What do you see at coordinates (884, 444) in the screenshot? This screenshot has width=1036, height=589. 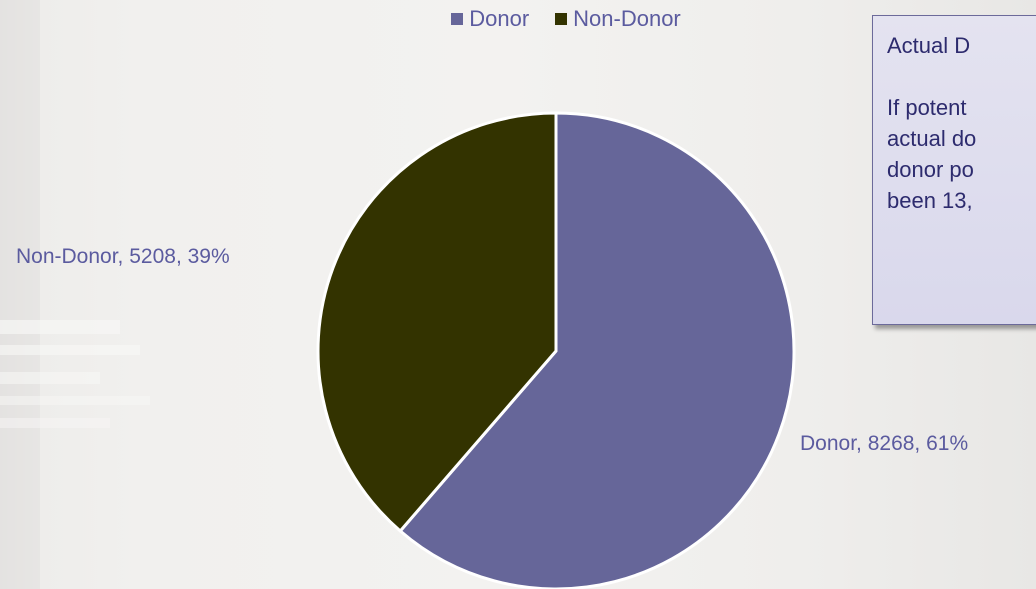 I see `data-label-donor: Donor, 8268, 61%` at bounding box center [884, 444].